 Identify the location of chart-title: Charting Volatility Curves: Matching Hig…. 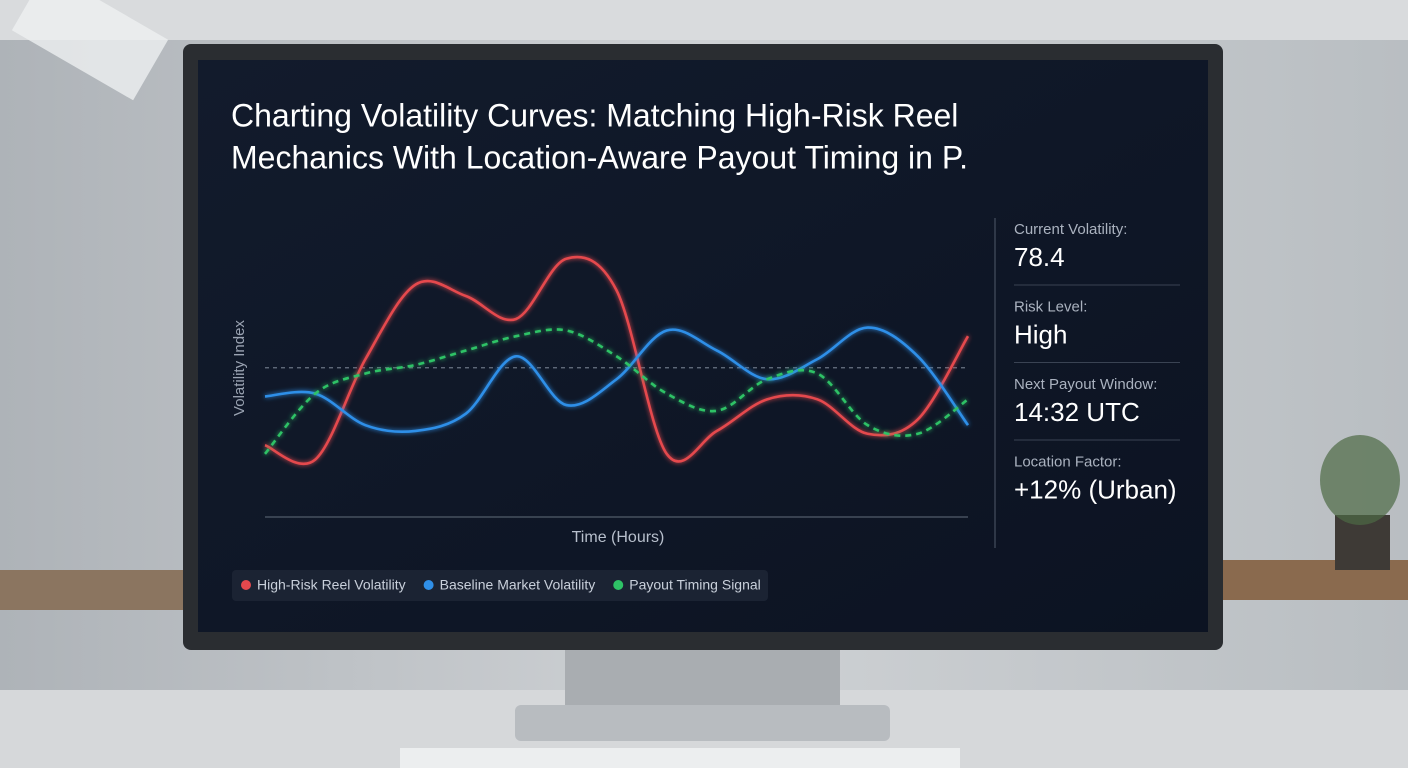
(594, 115).